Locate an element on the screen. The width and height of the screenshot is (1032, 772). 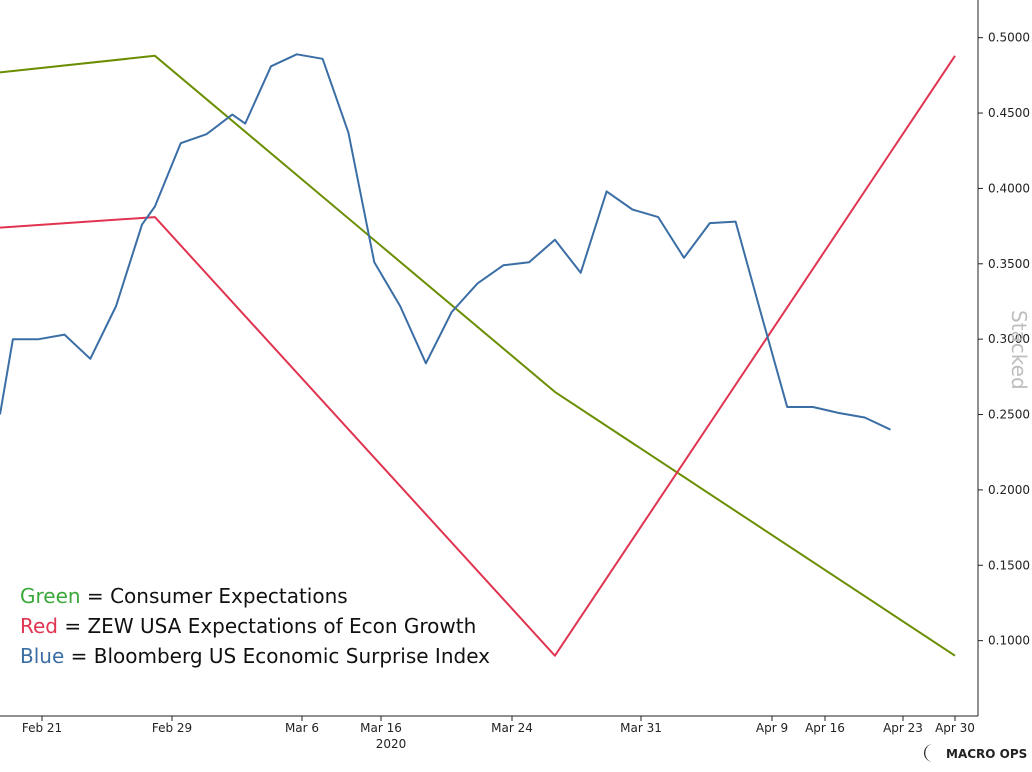
y-tick-label: 0.3500 is located at coordinates (1009, 264).